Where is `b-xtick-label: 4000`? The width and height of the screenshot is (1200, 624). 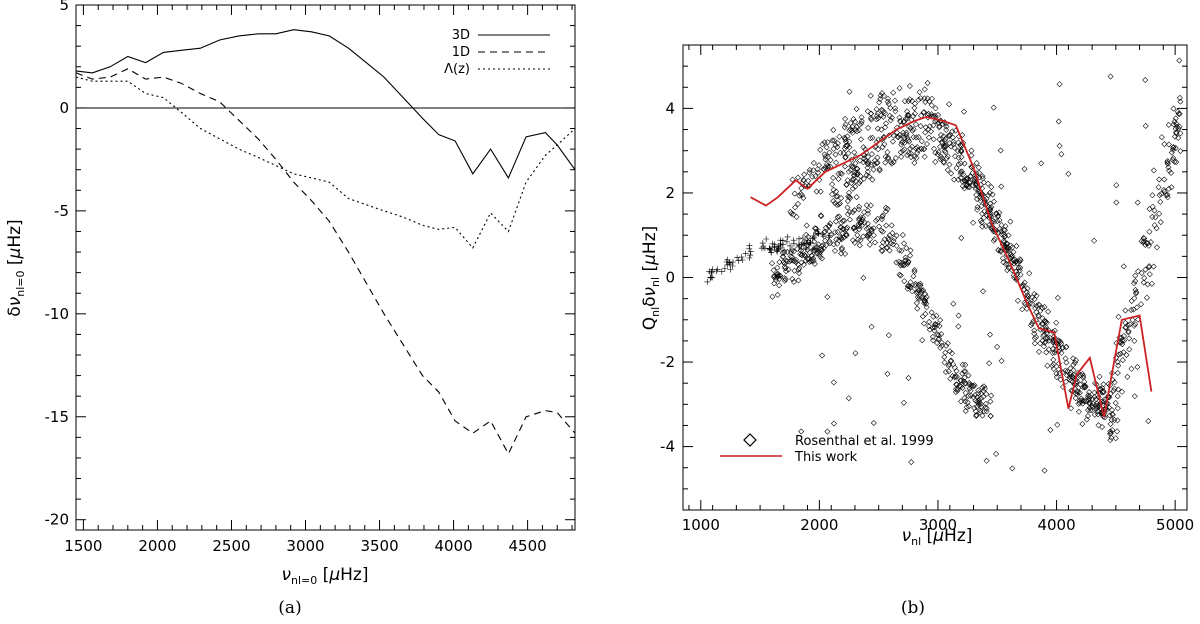
b-xtick-label: 4000 is located at coordinates (1056, 525).